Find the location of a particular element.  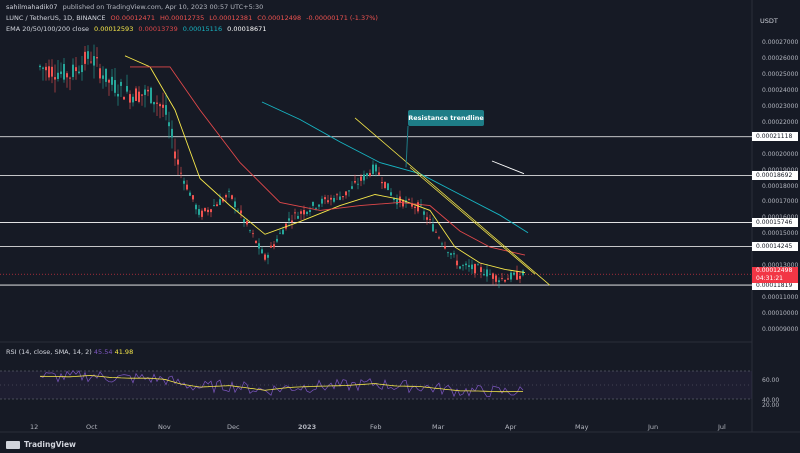

current-price-value: 0.00012498 is located at coordinates (774, 271).